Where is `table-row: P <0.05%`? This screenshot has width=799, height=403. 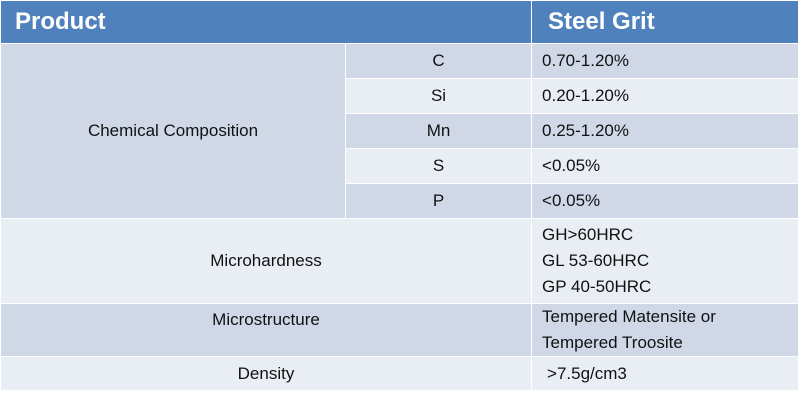 table-row: P <0.05% is located at coordinates (400, 201).